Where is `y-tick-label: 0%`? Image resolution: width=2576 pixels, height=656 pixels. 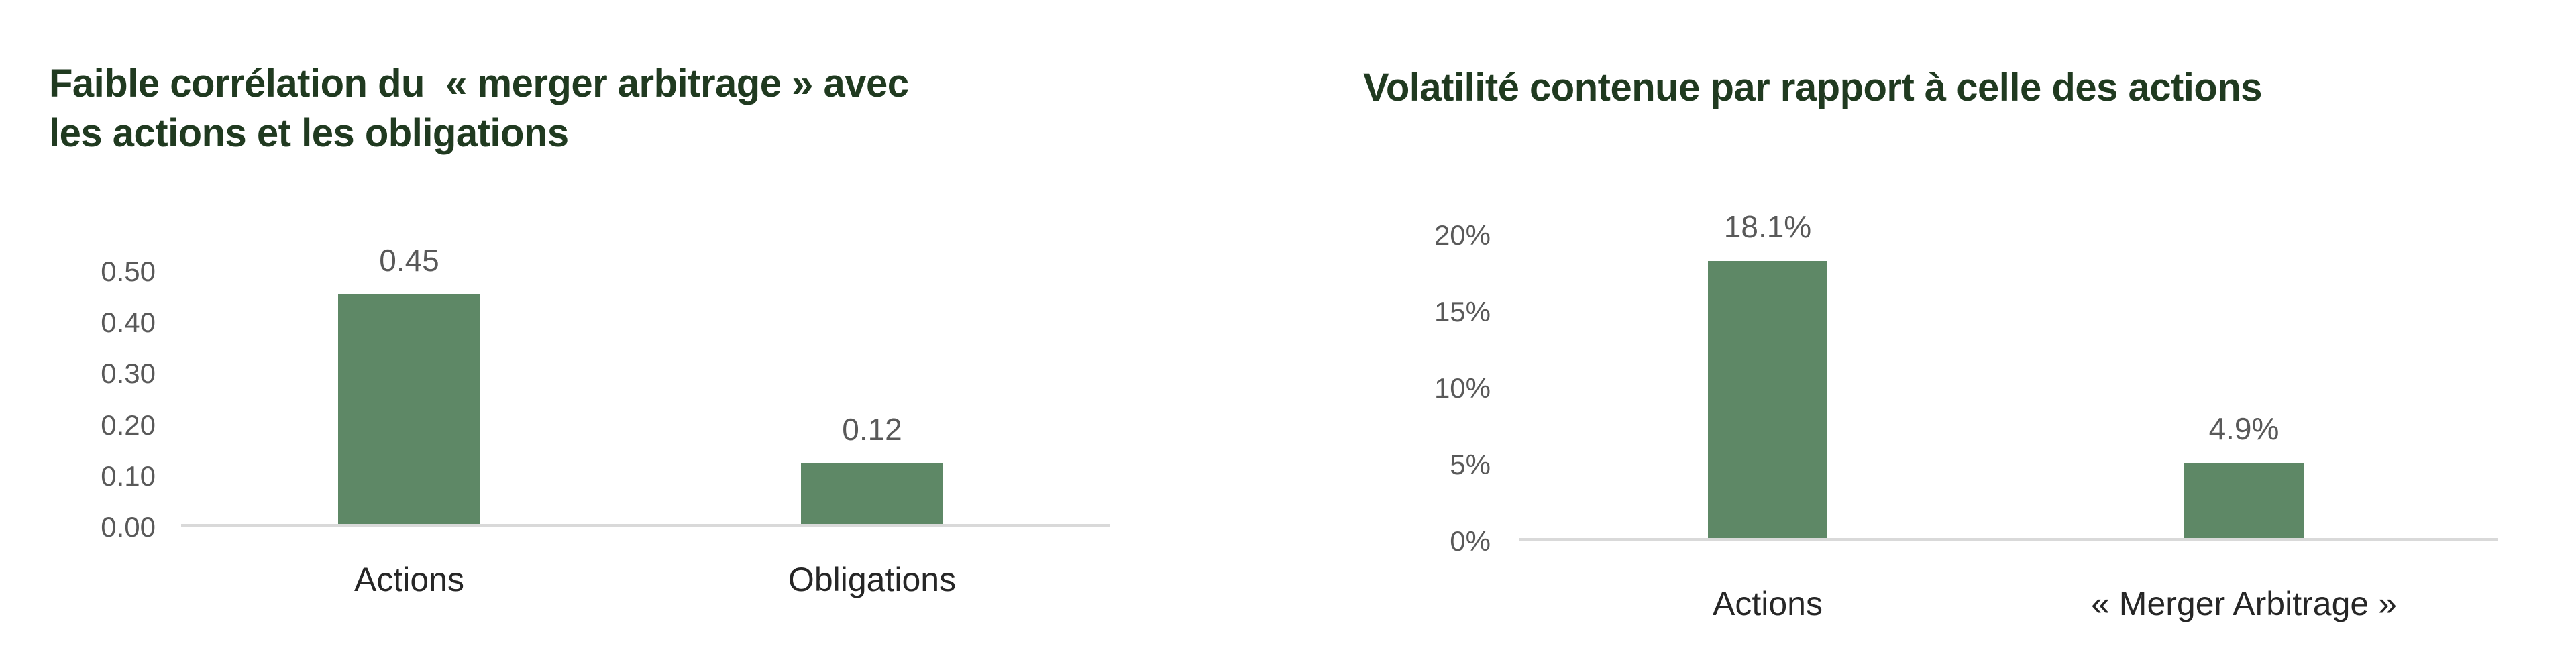 y-tick-label: 0% is located at coordinates (1470, 541).